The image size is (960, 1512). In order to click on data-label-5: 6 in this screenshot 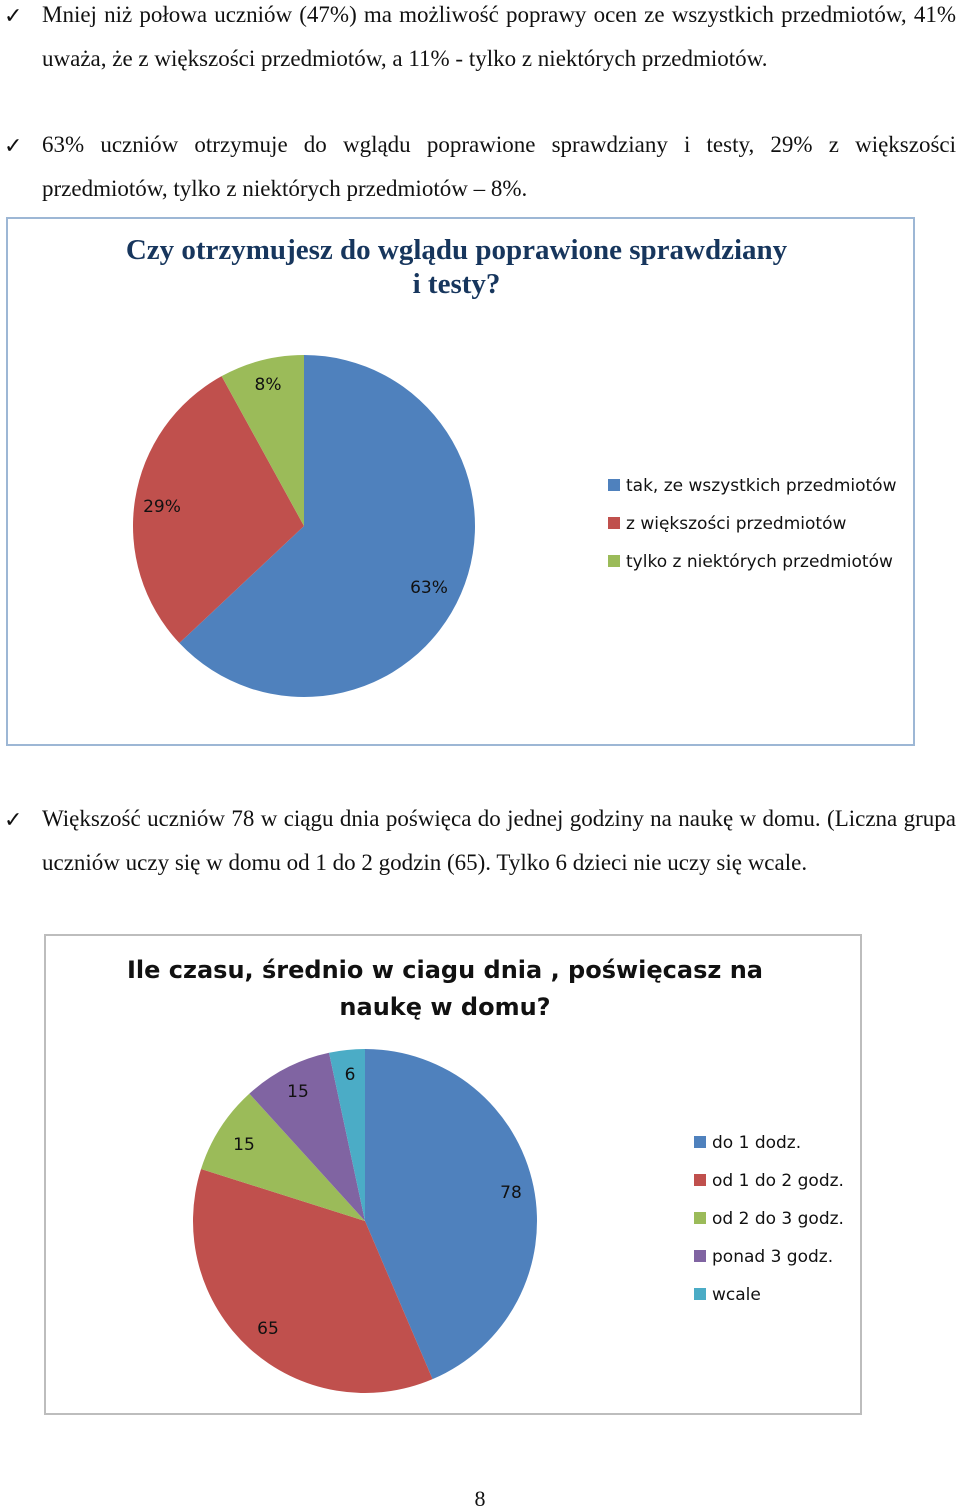, I will do `click(350, 1075)`.